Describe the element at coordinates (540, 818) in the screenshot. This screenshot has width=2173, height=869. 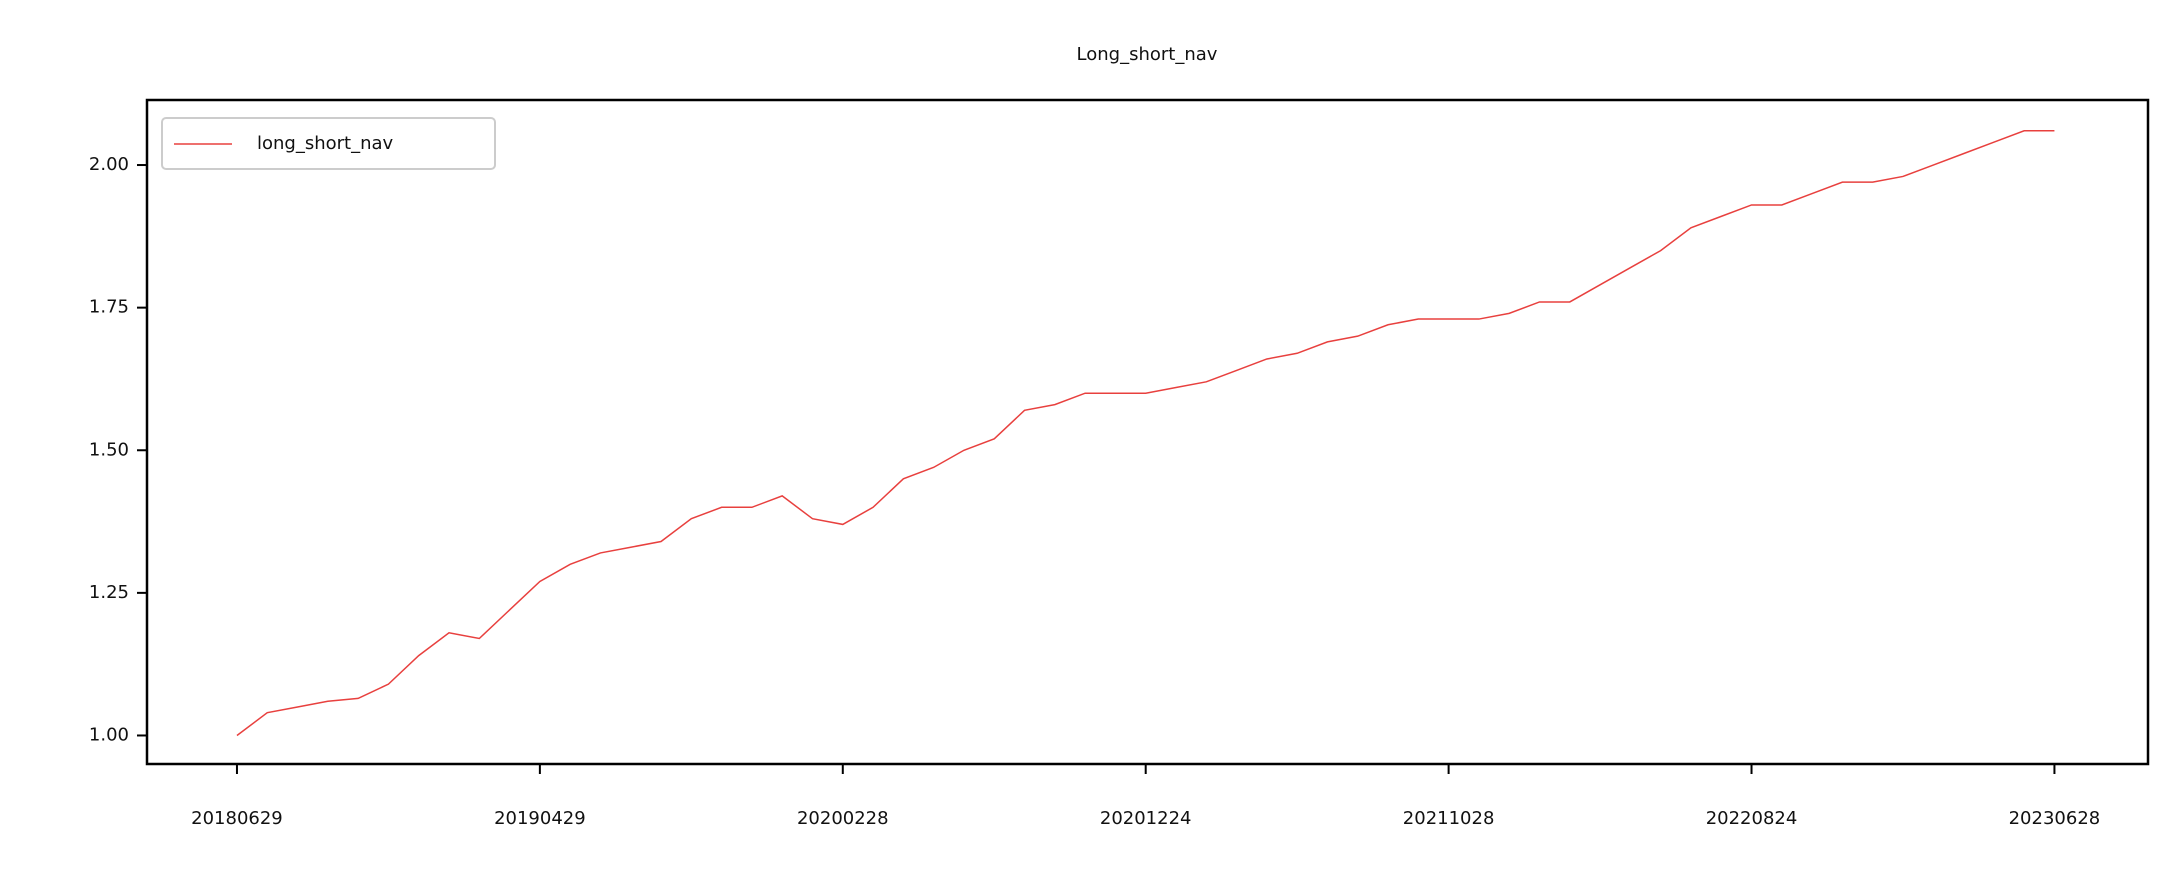
I see `x-tick-label: 20190429` at that location.